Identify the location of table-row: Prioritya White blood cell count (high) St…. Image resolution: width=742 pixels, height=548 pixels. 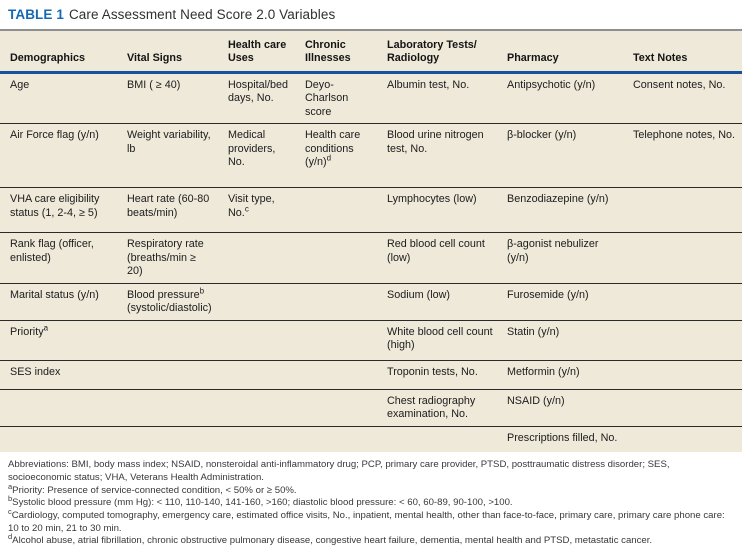
(371, 340).